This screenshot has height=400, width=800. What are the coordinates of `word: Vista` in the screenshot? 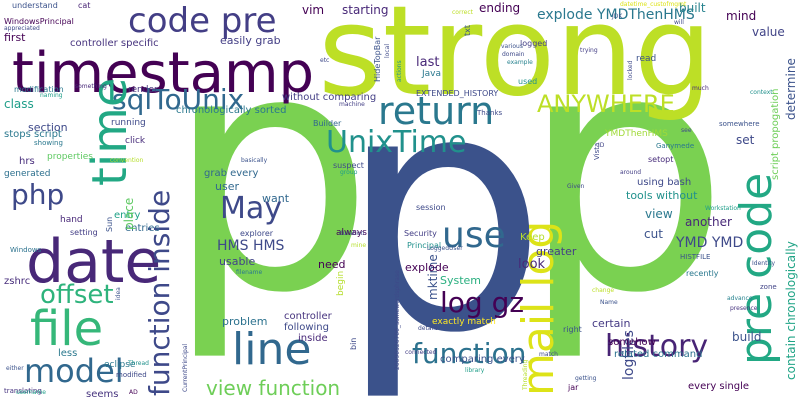 It's located at (597, 151).